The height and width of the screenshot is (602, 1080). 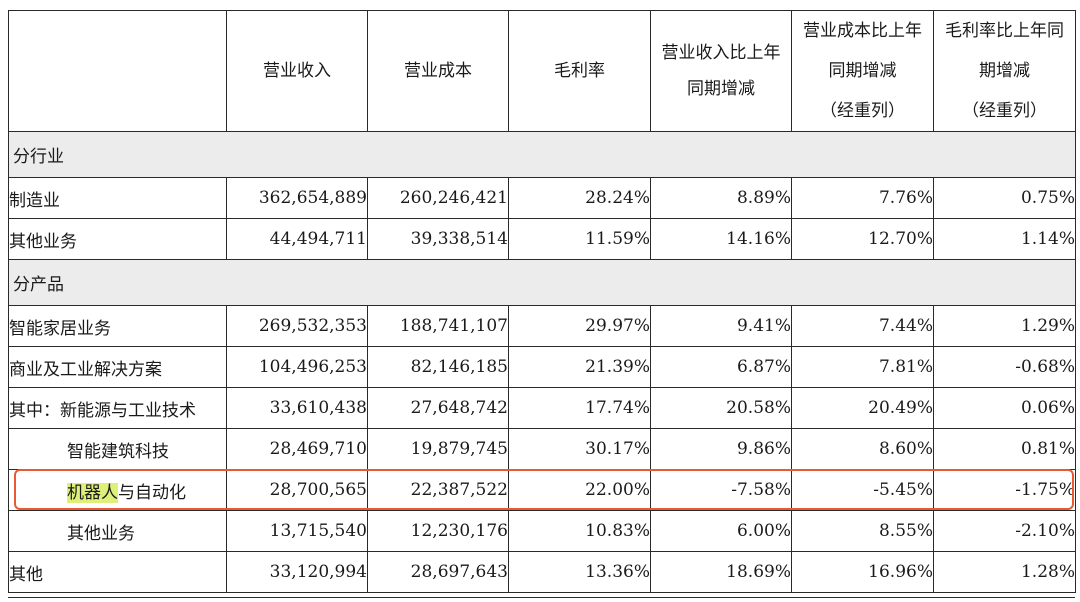 I want to click on row-label: 其中：新能源与工业技术, so click(x=117, y=408).